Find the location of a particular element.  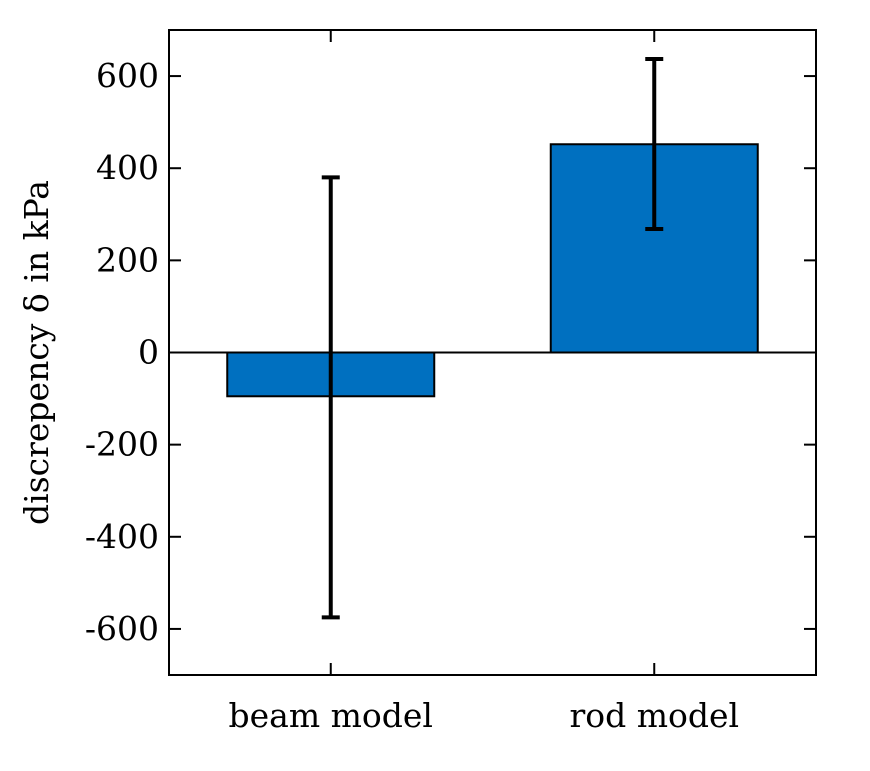

x-tick-label: beam model is located at coordinates (331, 715).